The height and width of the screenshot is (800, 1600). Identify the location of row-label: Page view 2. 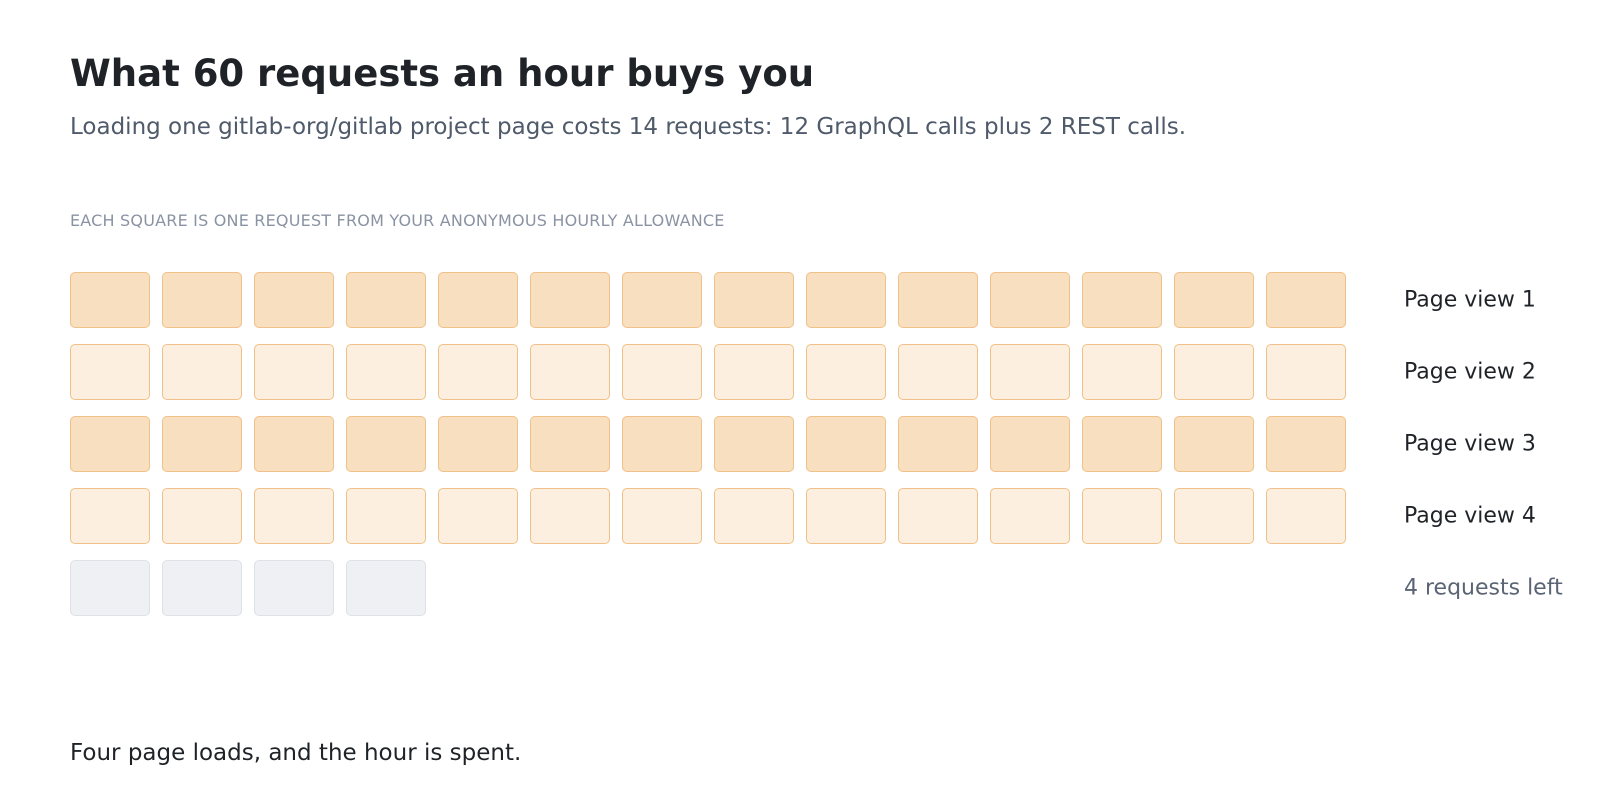
(1470, 372).